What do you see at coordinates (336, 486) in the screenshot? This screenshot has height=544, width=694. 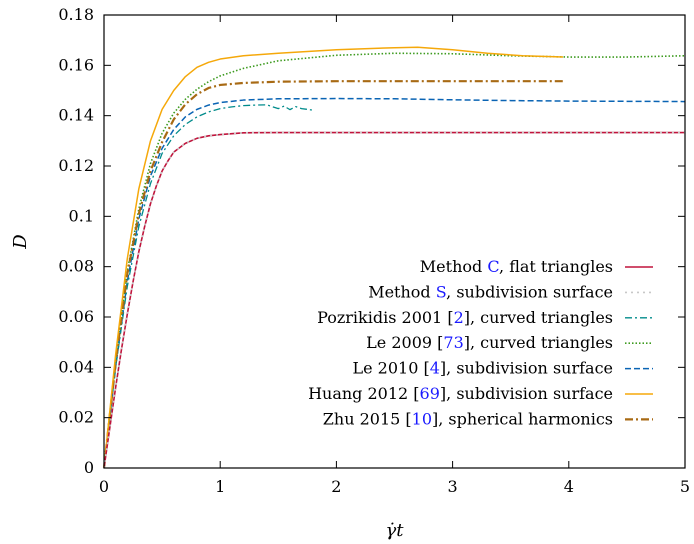 I see `x-tick-label: 2` at bounding box center [336, 486].